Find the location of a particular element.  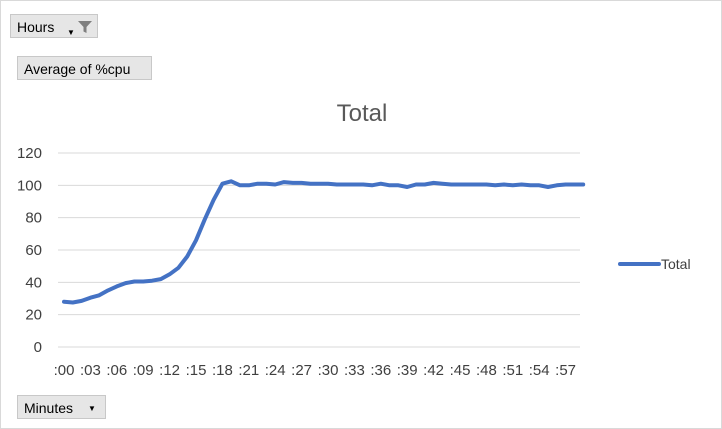

x-tick-label: :21 is located at coordinates (248, 370).